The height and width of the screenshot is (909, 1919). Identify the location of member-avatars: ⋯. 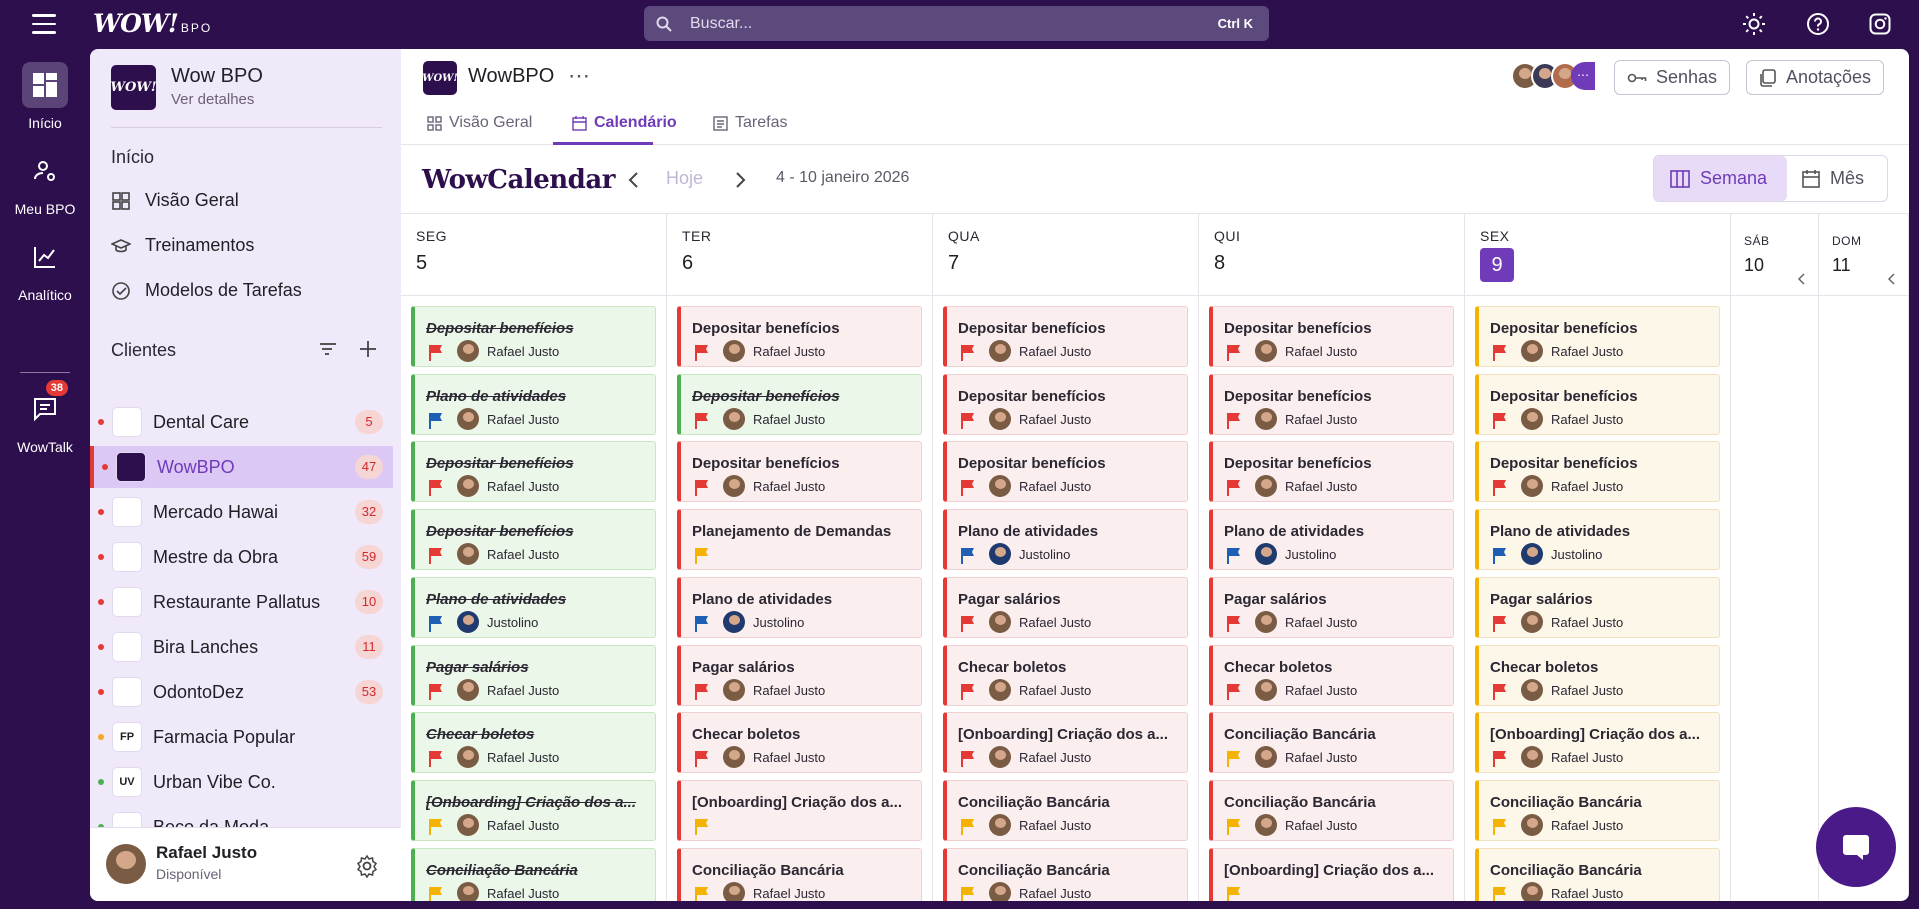
(1556, 77).